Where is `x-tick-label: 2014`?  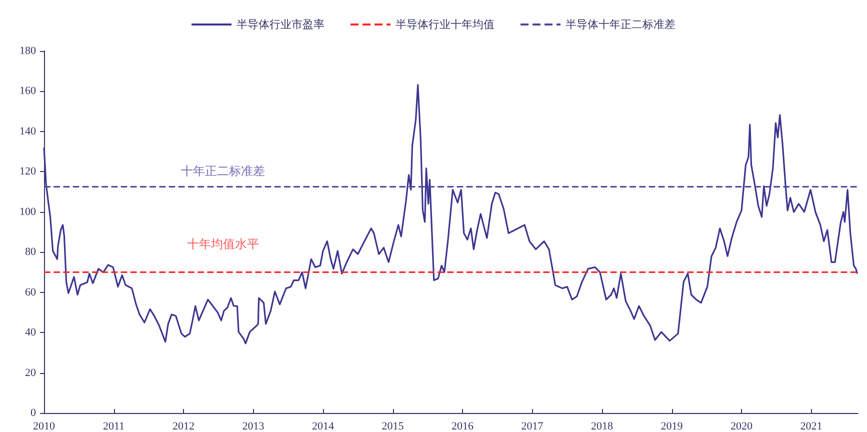 x-tick-label: 2014 is located at coordinates (323, 426).